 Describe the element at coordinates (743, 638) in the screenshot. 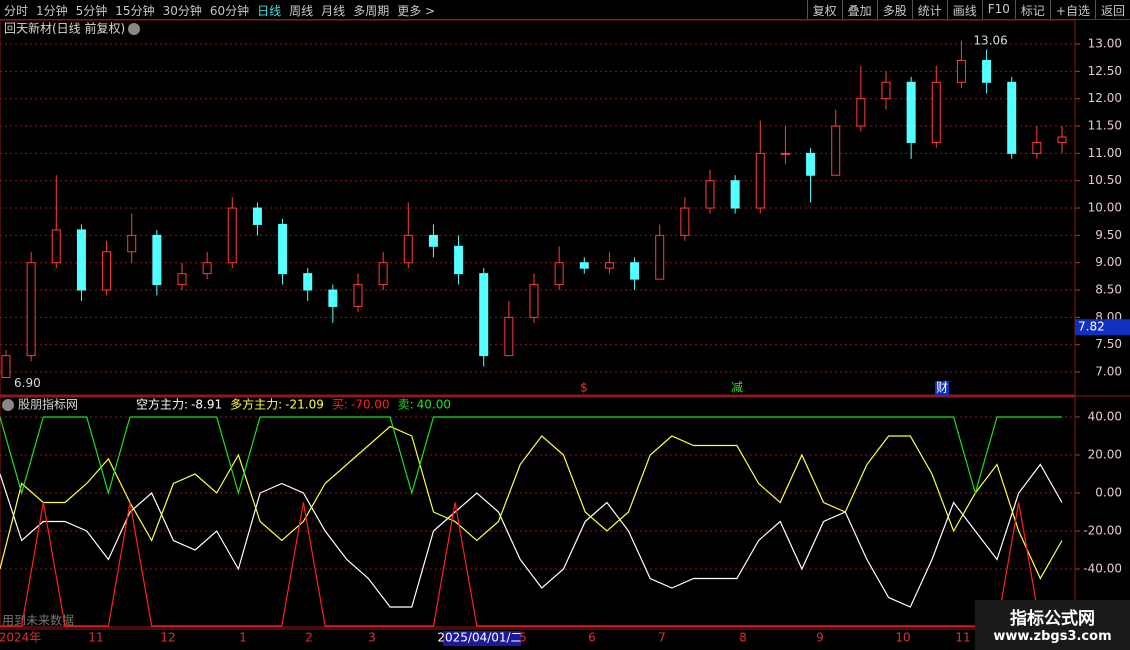

I see `time-label: 8` at that location.